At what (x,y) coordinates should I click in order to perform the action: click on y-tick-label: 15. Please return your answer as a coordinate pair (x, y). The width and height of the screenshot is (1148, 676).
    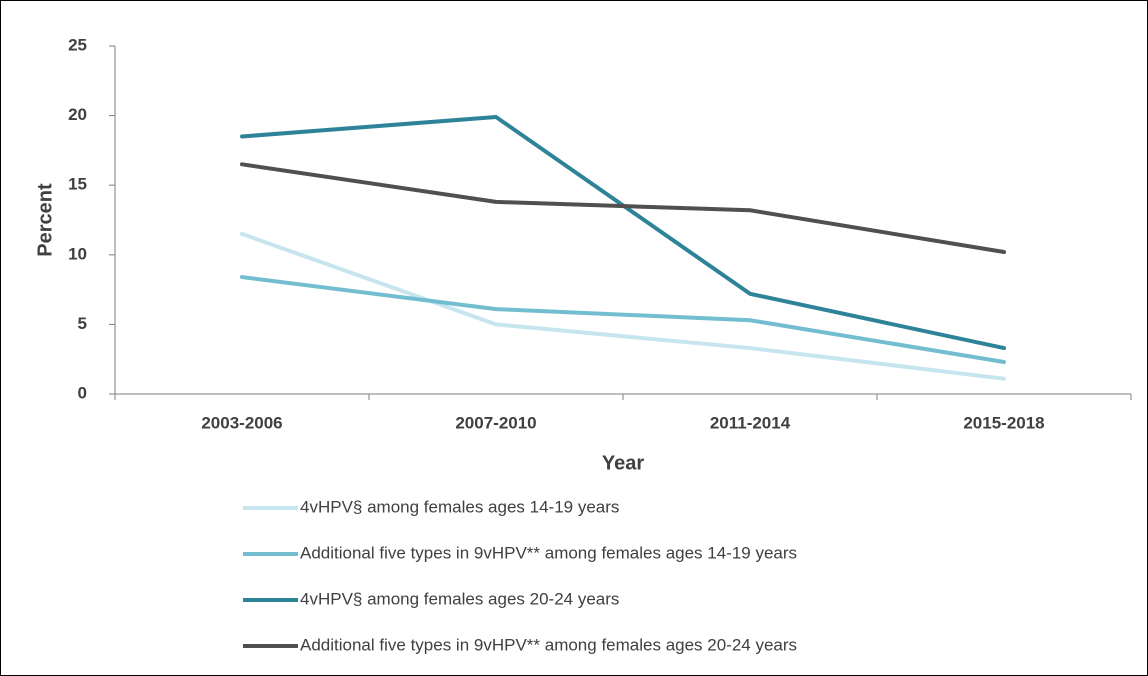
    Looking at the image, I should click on (77, 184).